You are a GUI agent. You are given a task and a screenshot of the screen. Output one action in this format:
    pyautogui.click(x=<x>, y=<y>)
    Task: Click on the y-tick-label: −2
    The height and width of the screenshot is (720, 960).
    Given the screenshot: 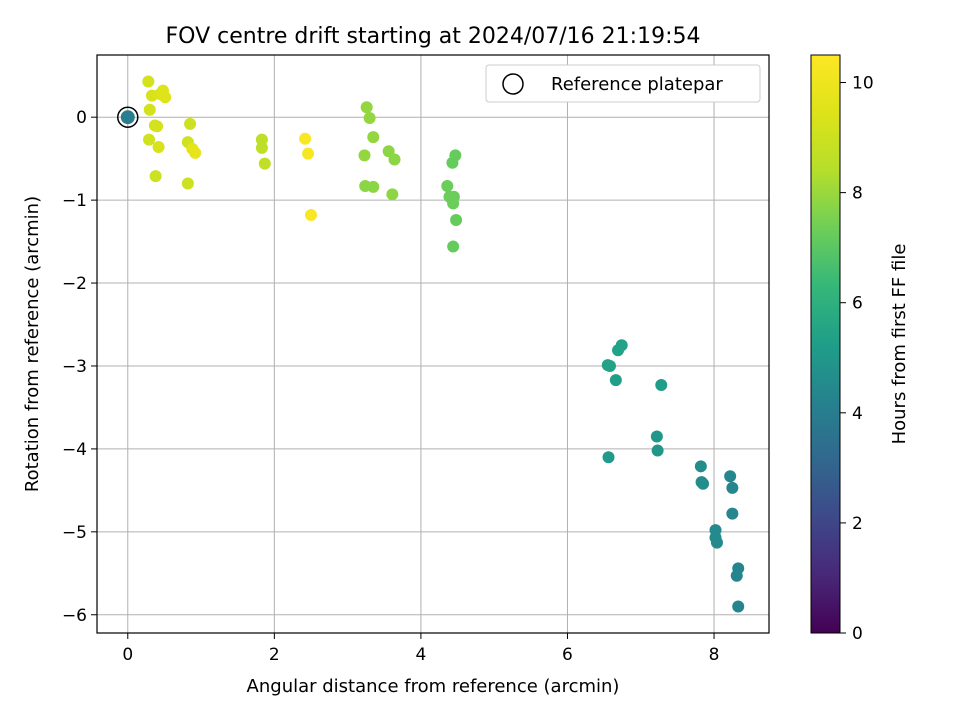 What is the action you would take?
    pyautogui.click(x=74, y=284)
    